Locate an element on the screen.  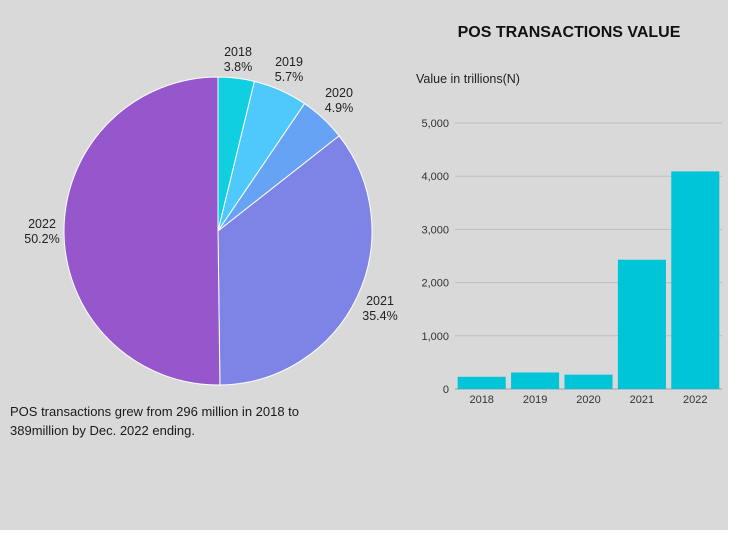
y-tick-label-4000: 4,000 is located at coordinates (435, 177).